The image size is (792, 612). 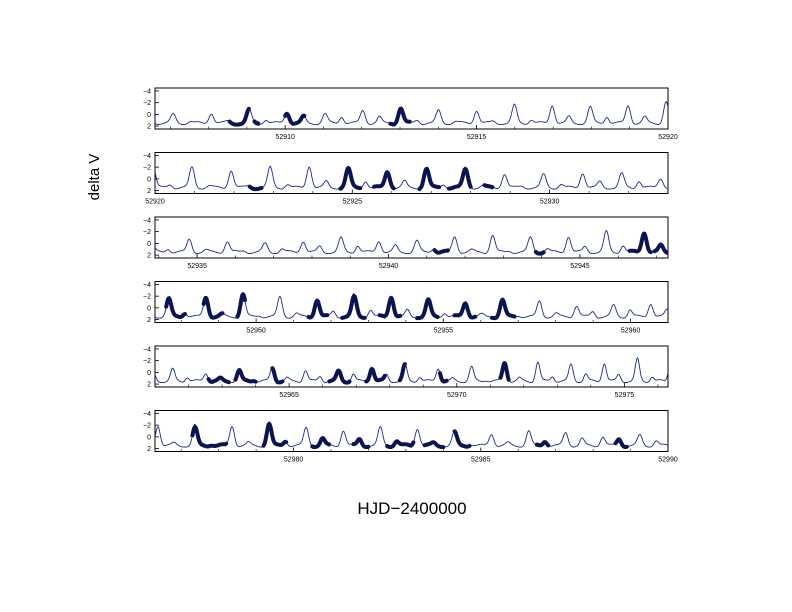 I want to click on panel-3: −4 −2 0 2 52935 52940 52945, so click(x=406, y=243).